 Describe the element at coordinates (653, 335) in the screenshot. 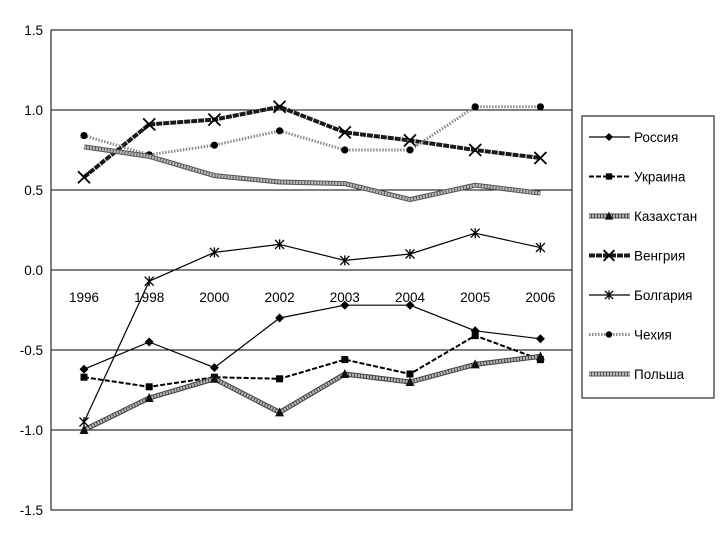

I see `legend-label: Чехия` at that location.